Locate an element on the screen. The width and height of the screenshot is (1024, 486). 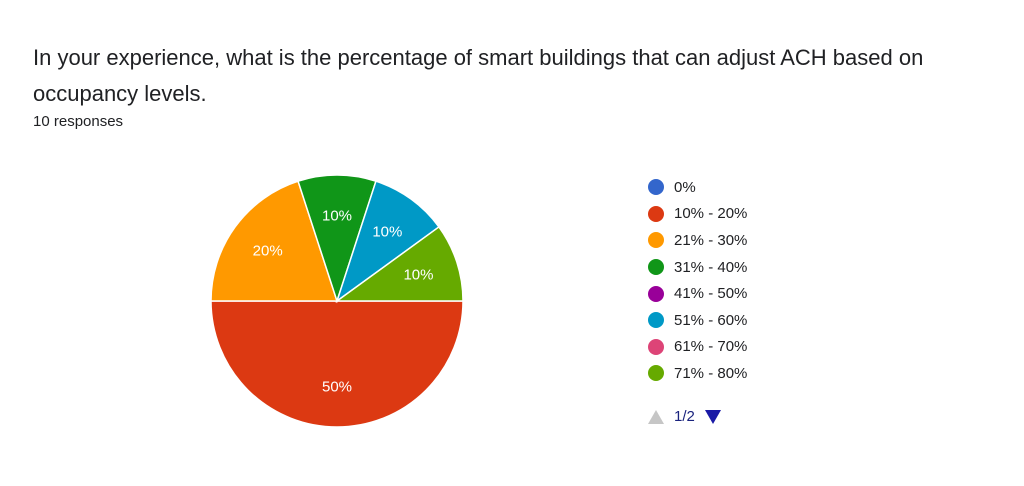
legend-item-7: 71% - 80% is located at coordinates (697, 373).